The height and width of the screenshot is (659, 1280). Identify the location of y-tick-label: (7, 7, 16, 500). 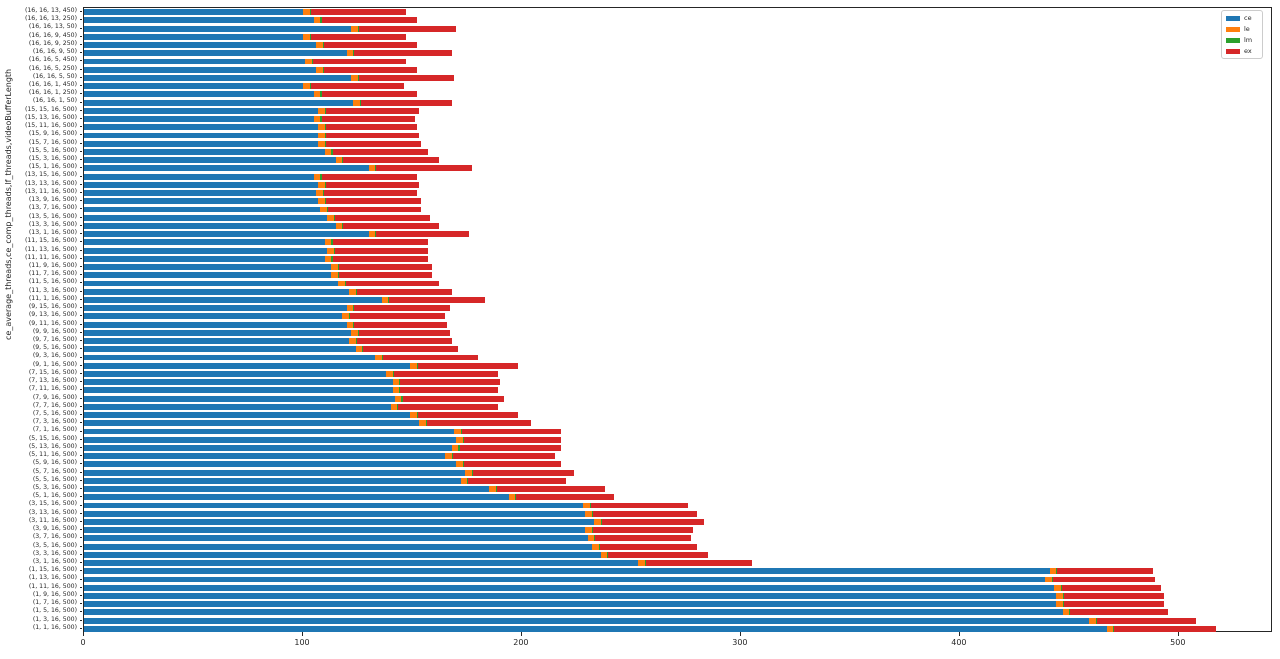
(54, 405).